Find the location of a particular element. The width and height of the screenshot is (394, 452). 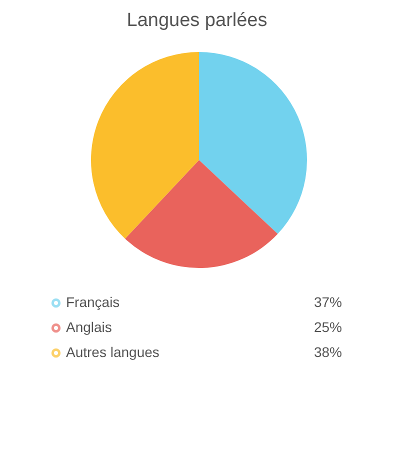

chart-title: Langues parlées is located at coordinates (197, 20).